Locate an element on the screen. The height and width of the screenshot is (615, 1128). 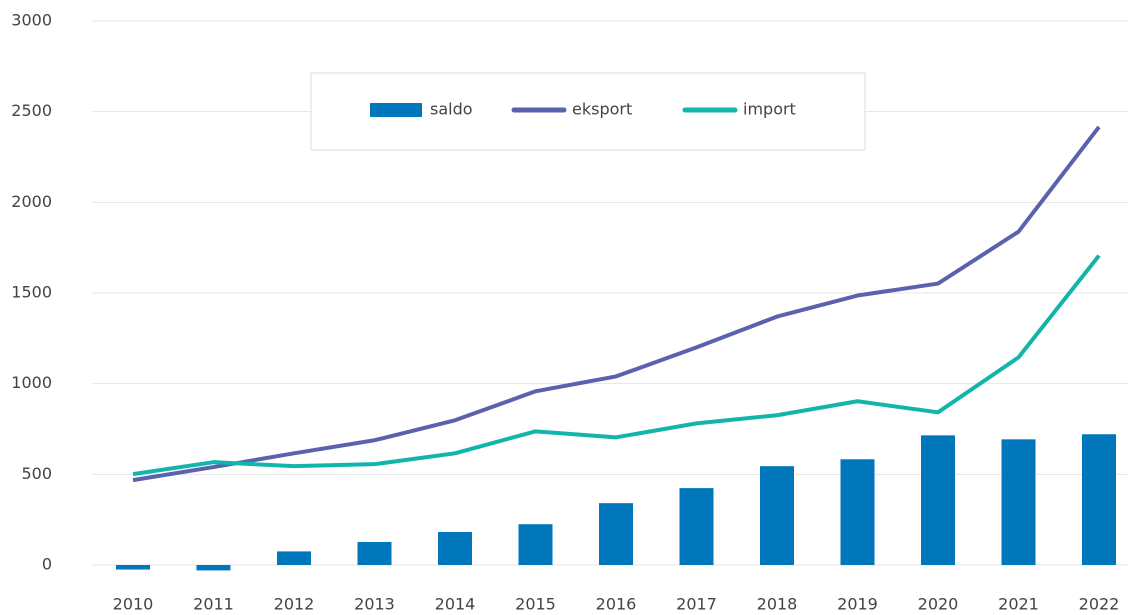
x-tick-label: 2016 is located at coordinates (616, 604).